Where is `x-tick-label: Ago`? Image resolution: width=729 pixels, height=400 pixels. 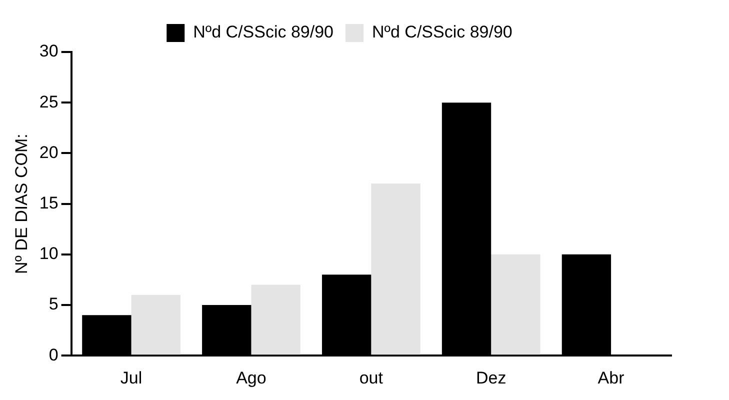 x-tick-label: Ago is located at coordinates (251, 378).